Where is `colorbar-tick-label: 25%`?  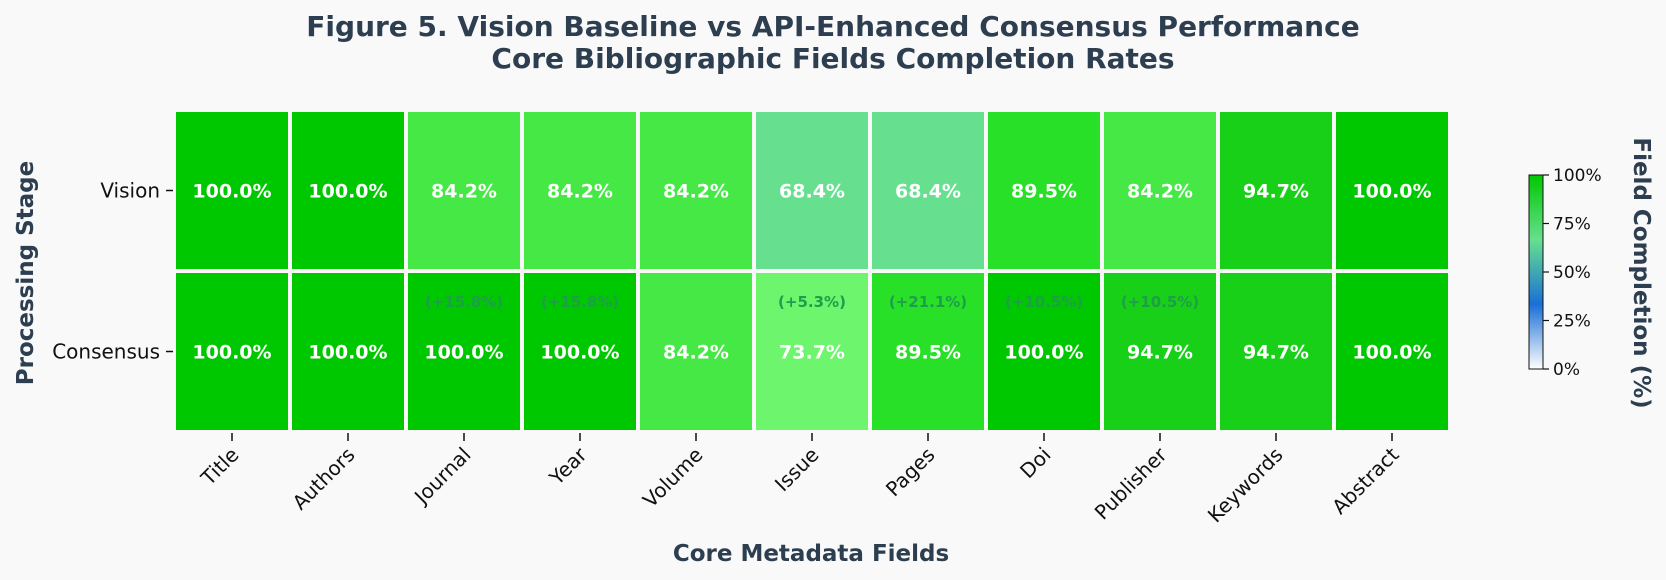 colorbar-tick-label: 25% is located at coordinates (1572, 322).